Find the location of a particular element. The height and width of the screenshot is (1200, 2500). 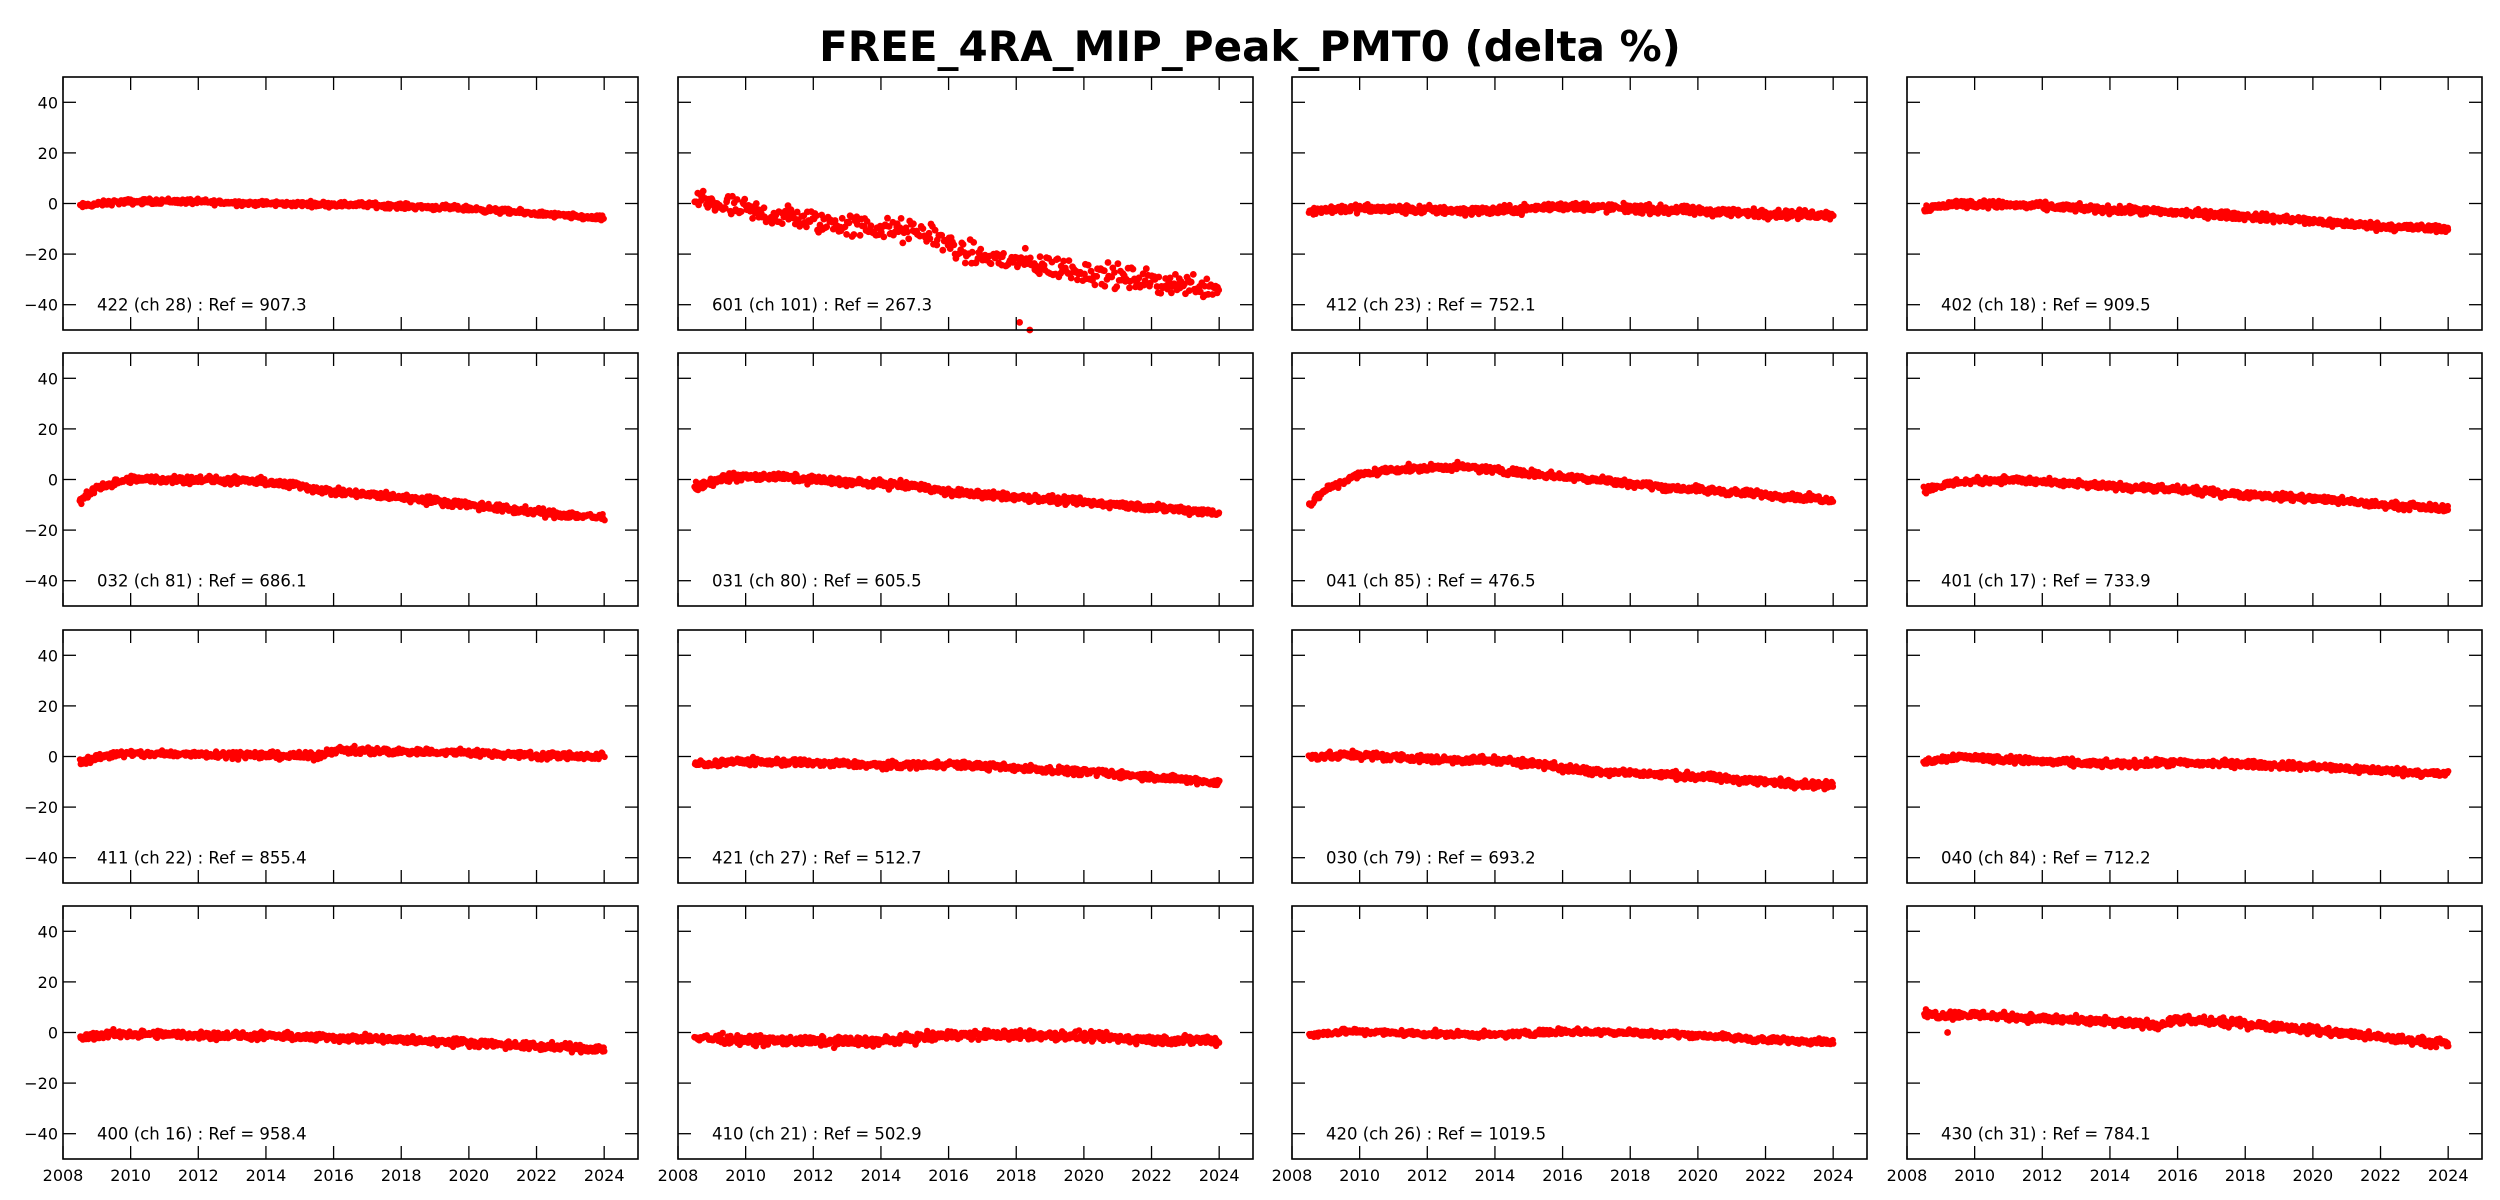

panel-label: 041 (ch 85) : Ref = 476.5 is located at coordinates (1431, 581).